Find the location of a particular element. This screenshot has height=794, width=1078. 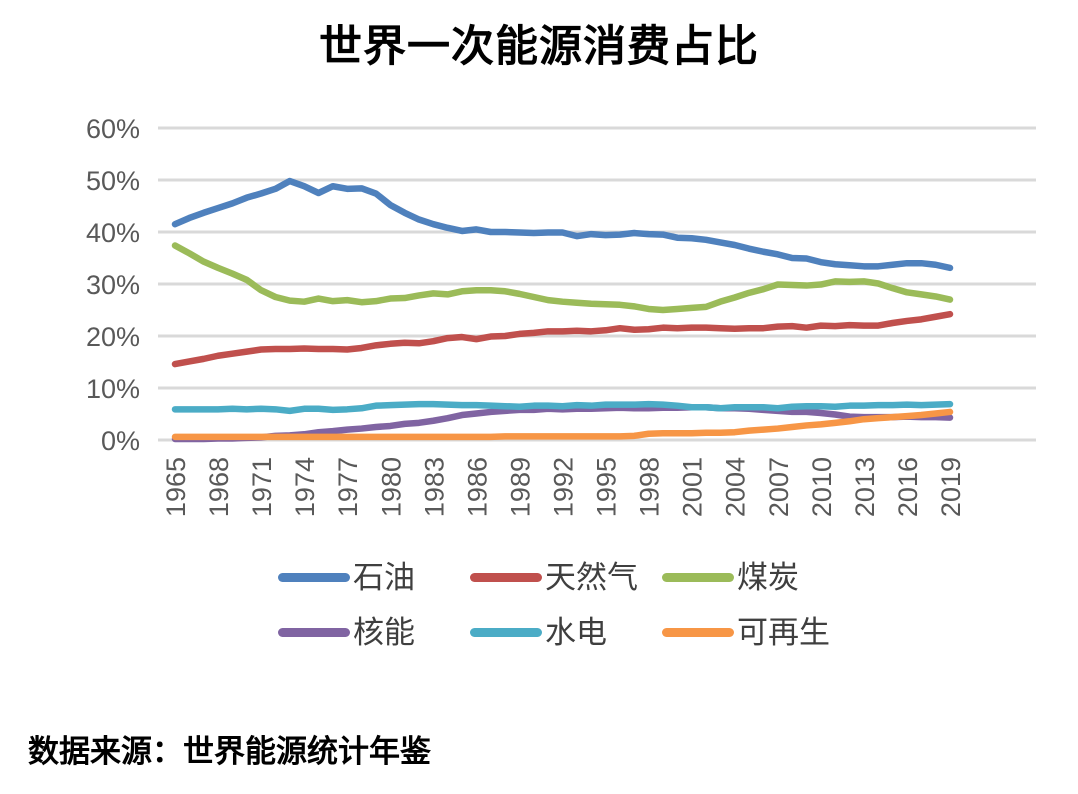

y-axis-tick-label: 0% is located at coordinates (120, 441).